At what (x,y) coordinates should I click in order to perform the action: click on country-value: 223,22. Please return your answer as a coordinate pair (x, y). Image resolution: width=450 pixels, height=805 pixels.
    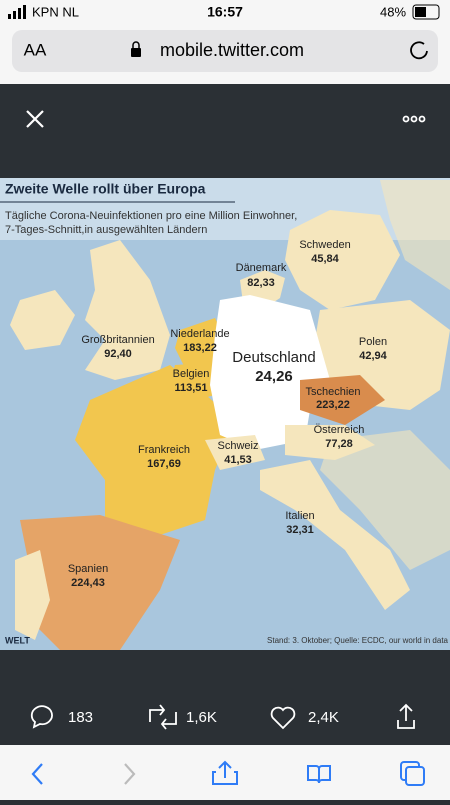
    Looking at the image, I should click on (333, 405).